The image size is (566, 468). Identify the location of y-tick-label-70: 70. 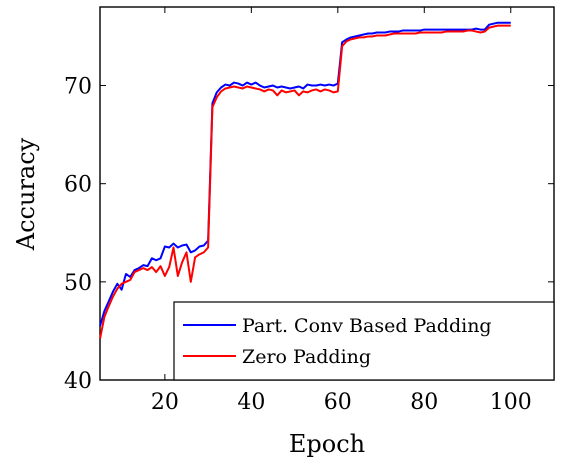
(78, 87).